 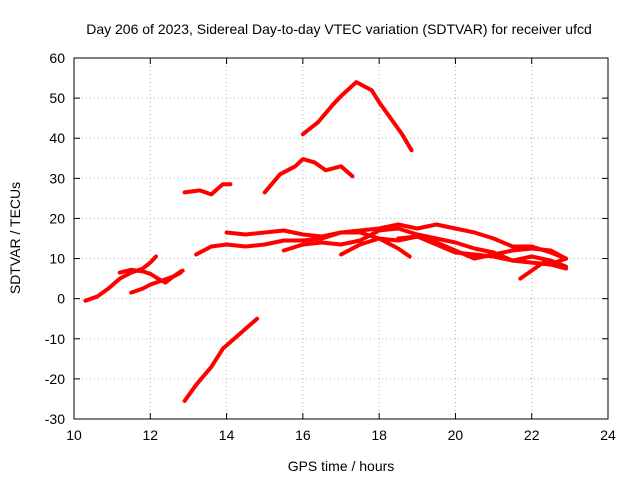 I want to click on x-tick-label: 18, so click(x=379, y=435).